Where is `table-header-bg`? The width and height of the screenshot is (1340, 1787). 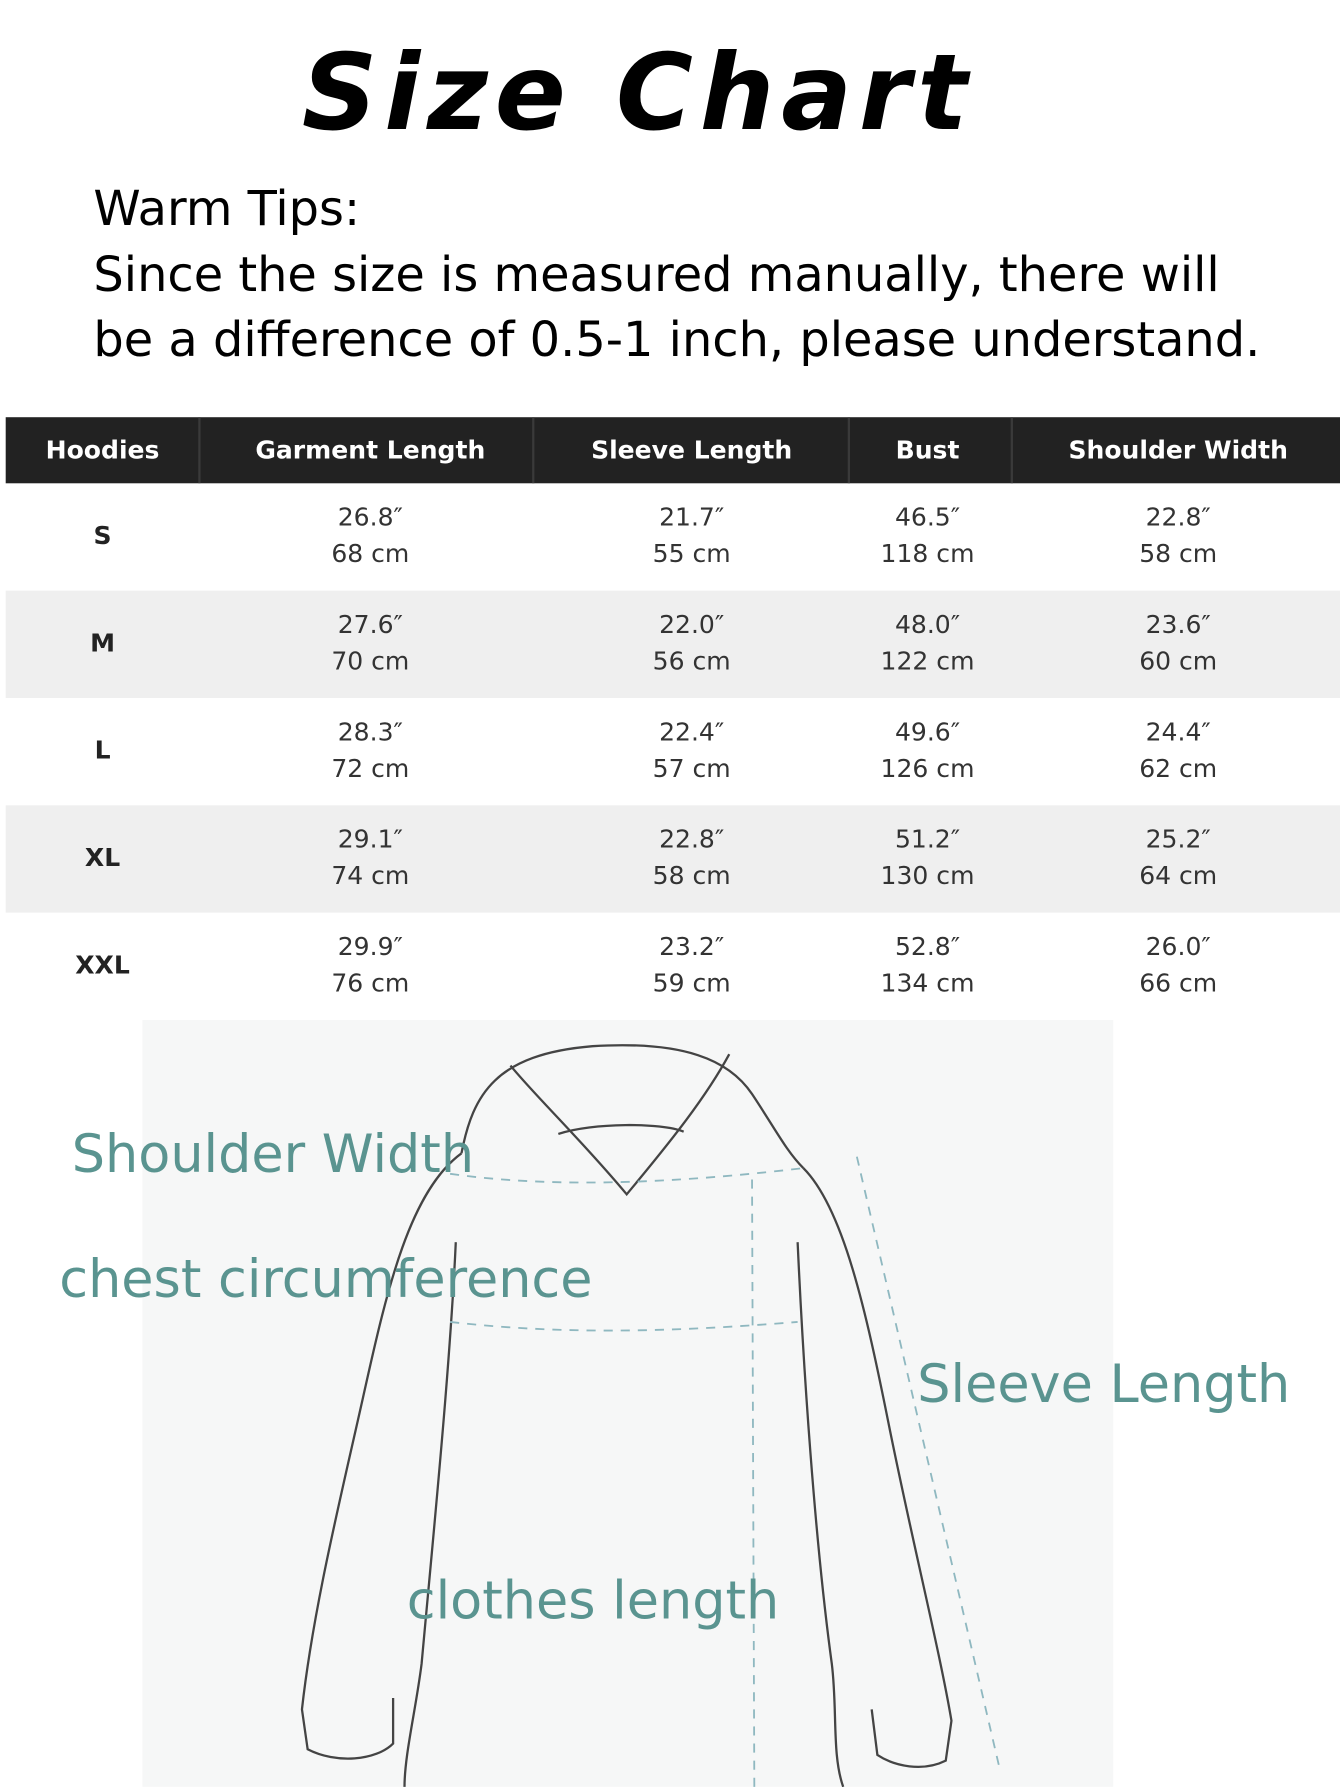
table-header-bg is located at coordinates (672, 450).